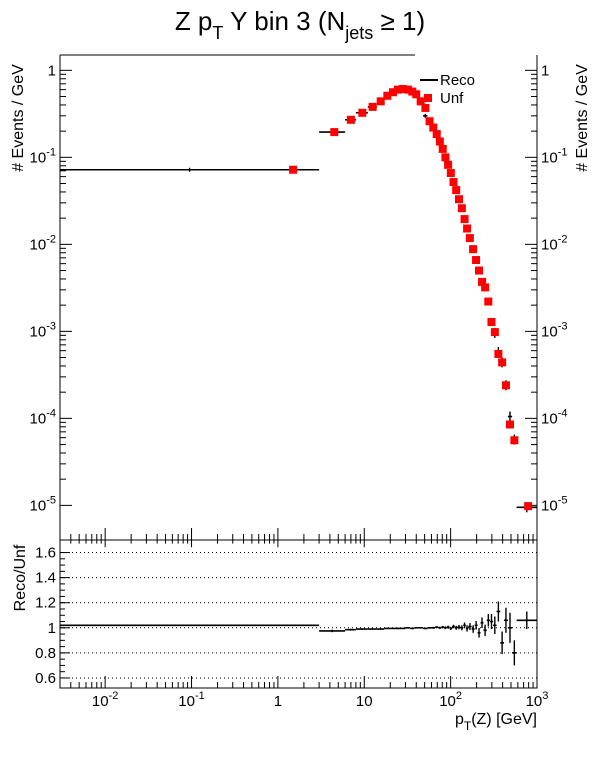 The image size is (596, 772). Describe the element at coordinates (450, 700) in the screenshot. I see `x-tick-label: 10²` at that location.